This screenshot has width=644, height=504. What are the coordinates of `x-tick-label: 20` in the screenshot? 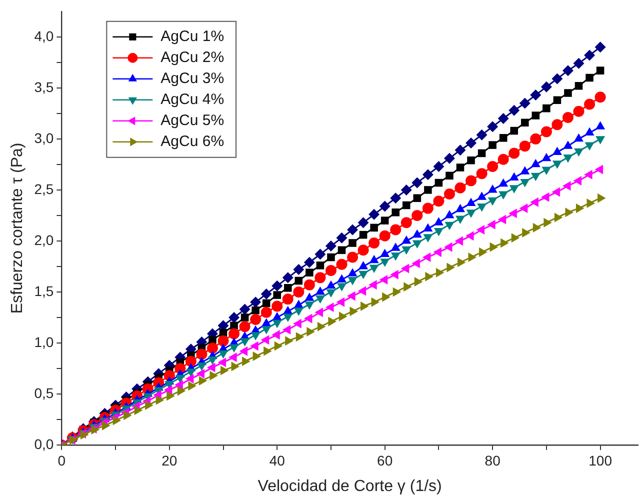 It's located at (170, 460).